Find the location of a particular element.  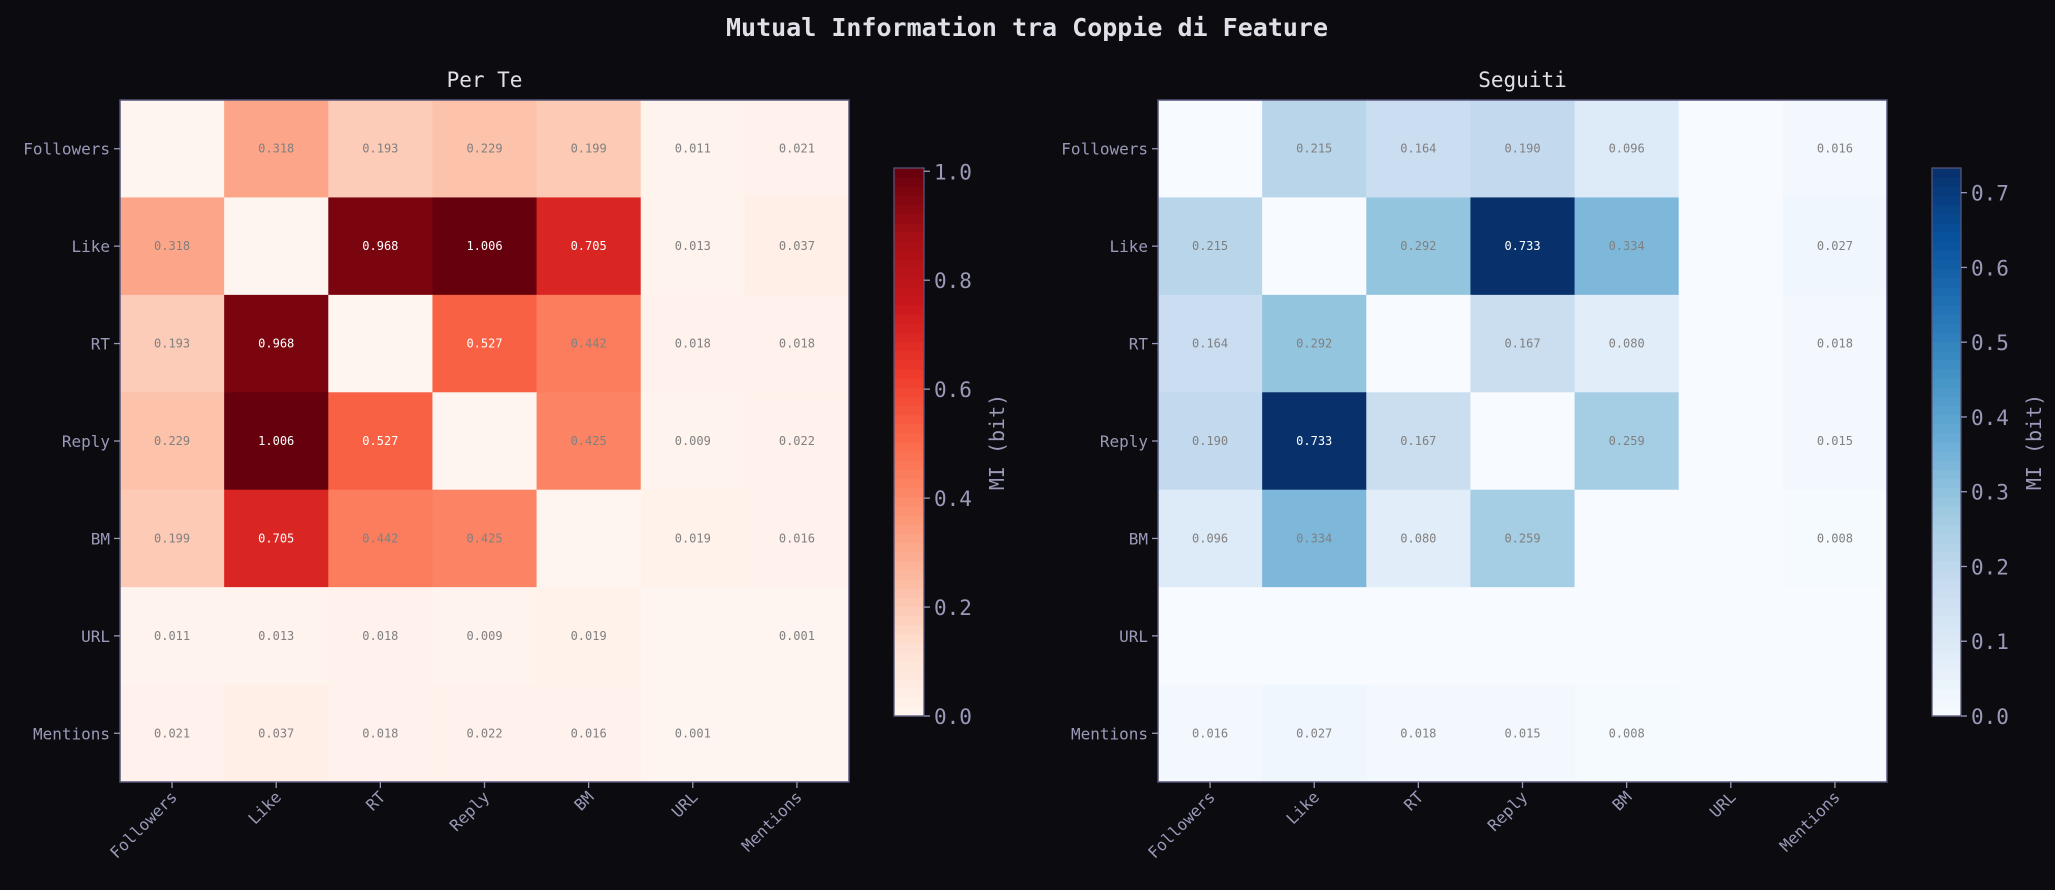

cell-value-label: 0.015 is located at coordinates (1522, 733).